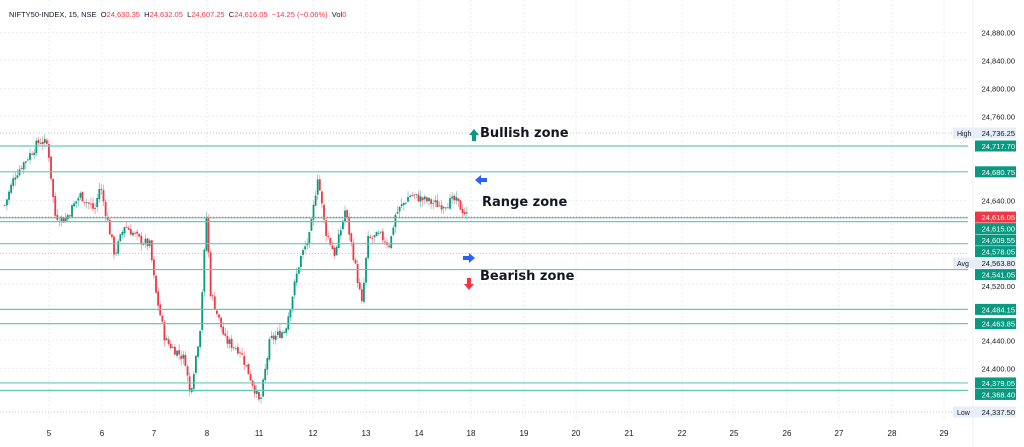 This screenshot has height=447, width=1024. What do you see at coordinates (154, 433) in the screenshot?
I see `time-tick-label: 7` at bounding box center [154, 433].